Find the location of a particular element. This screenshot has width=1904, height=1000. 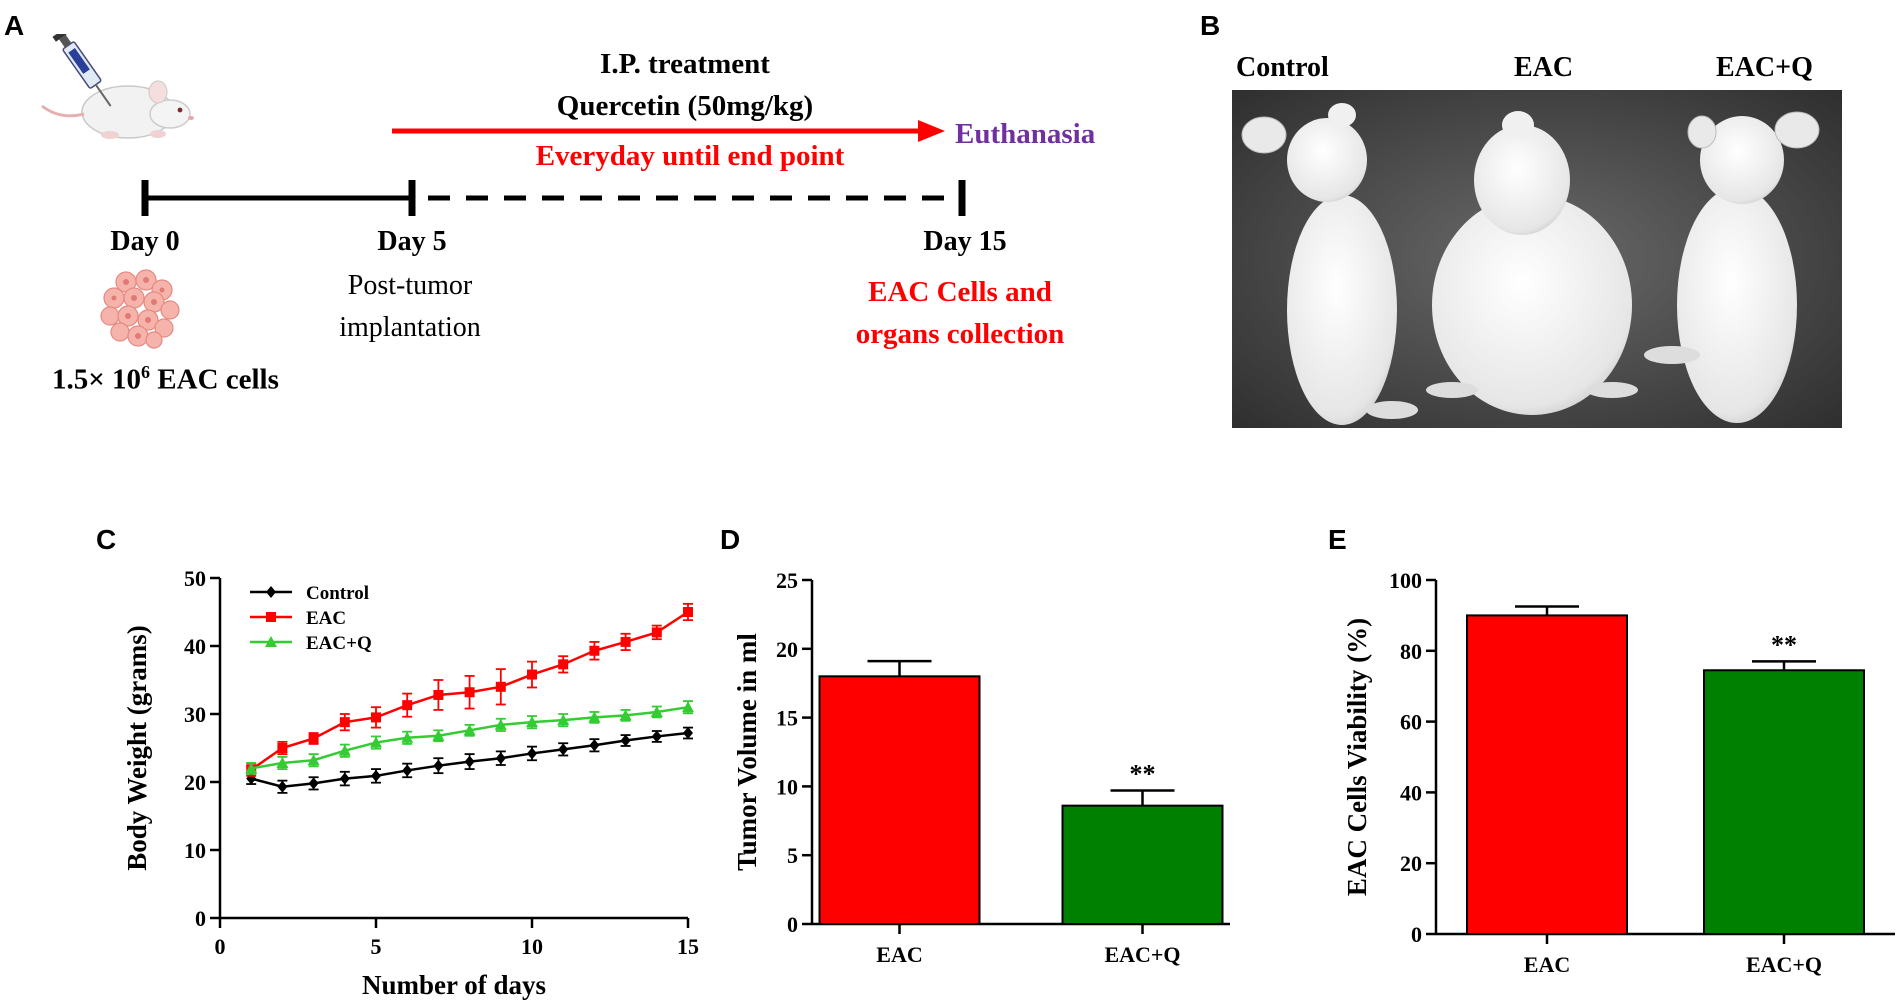

panel-letter-b: B is located at coordinates (1210, 25).